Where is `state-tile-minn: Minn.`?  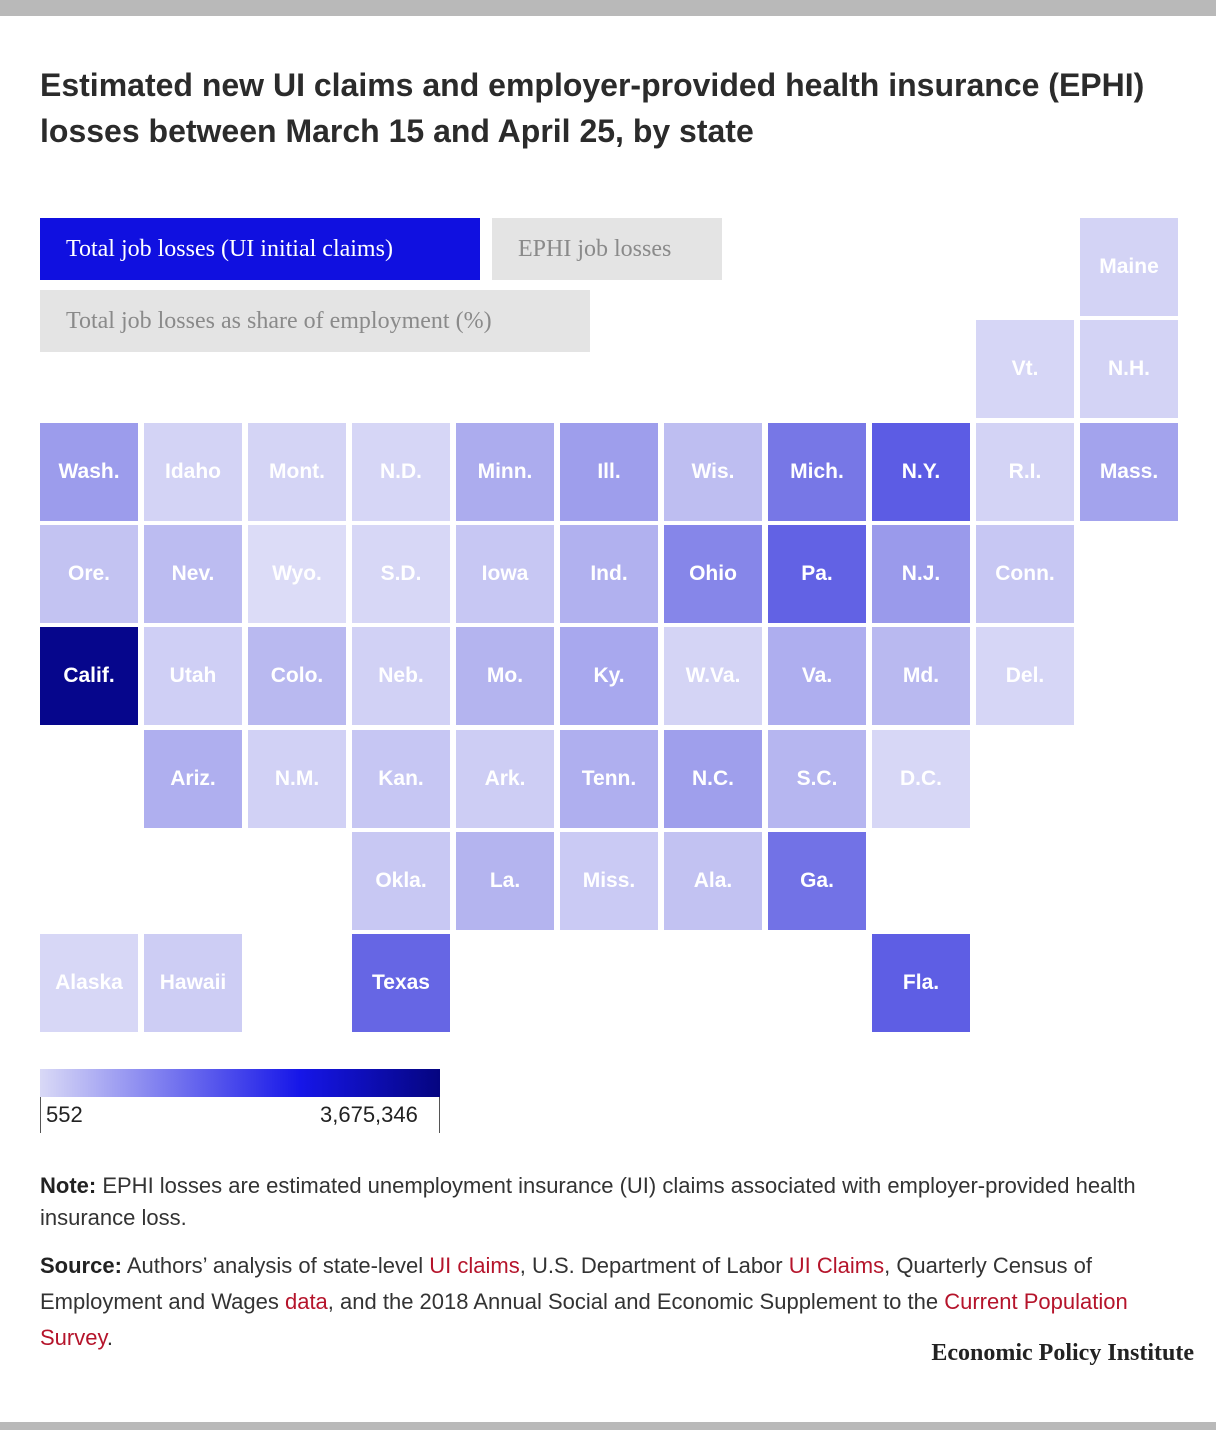
state-tile-minn: Minn. is located at coordinates (505, 472).